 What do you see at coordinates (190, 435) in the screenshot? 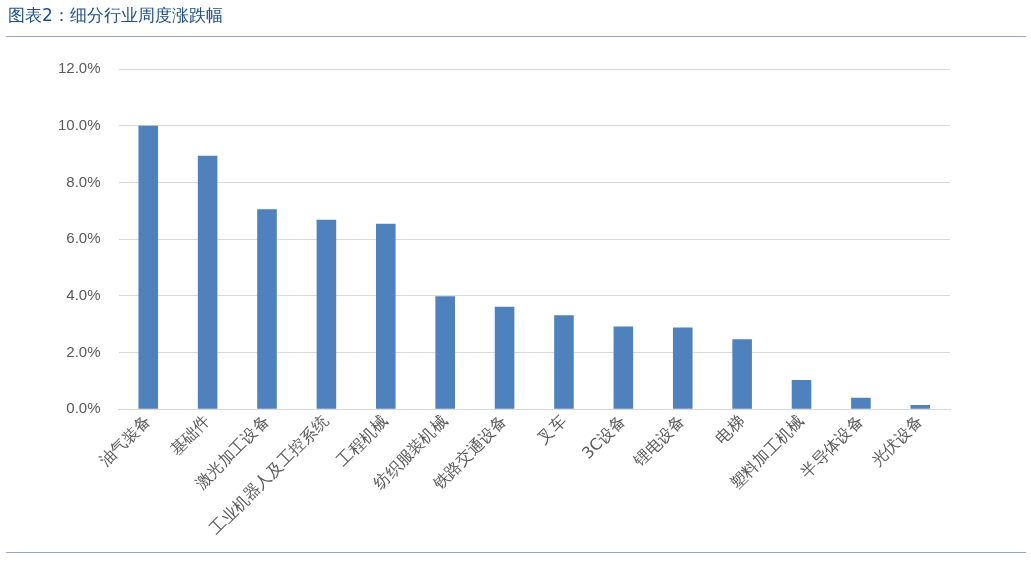
I see `x-tick-label: 基础件` at bounding box center [190, 435].